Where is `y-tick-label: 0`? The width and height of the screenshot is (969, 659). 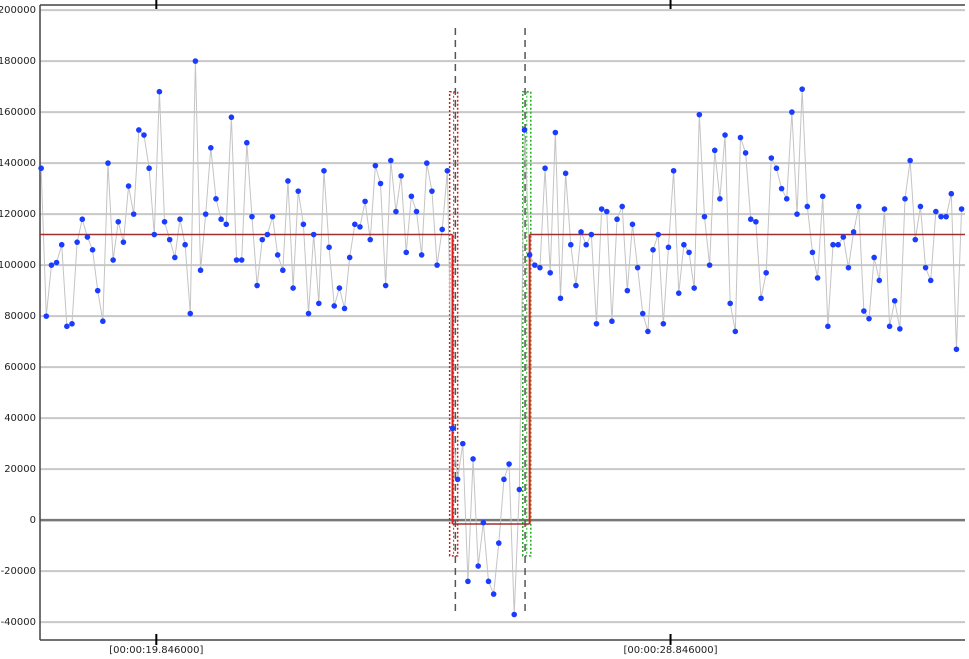 y-tick-label: 0 is located at coordinates (33, 520).